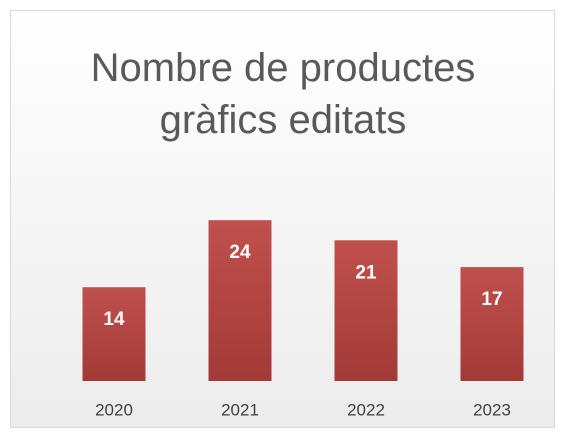  Describe the element at coordinates (240, 409) in the screenshot. I see `x-tick-label: 2021` at that location.